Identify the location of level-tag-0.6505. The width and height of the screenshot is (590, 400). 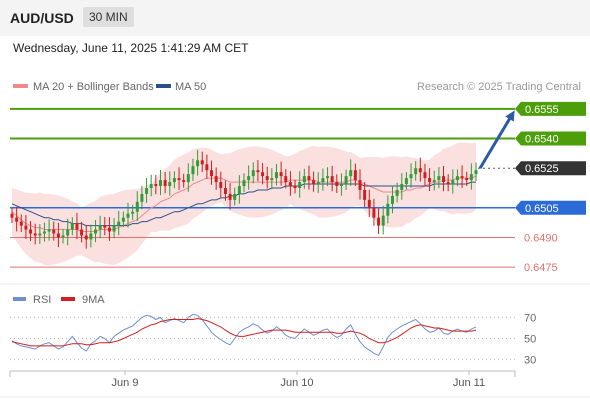
(550, 207).